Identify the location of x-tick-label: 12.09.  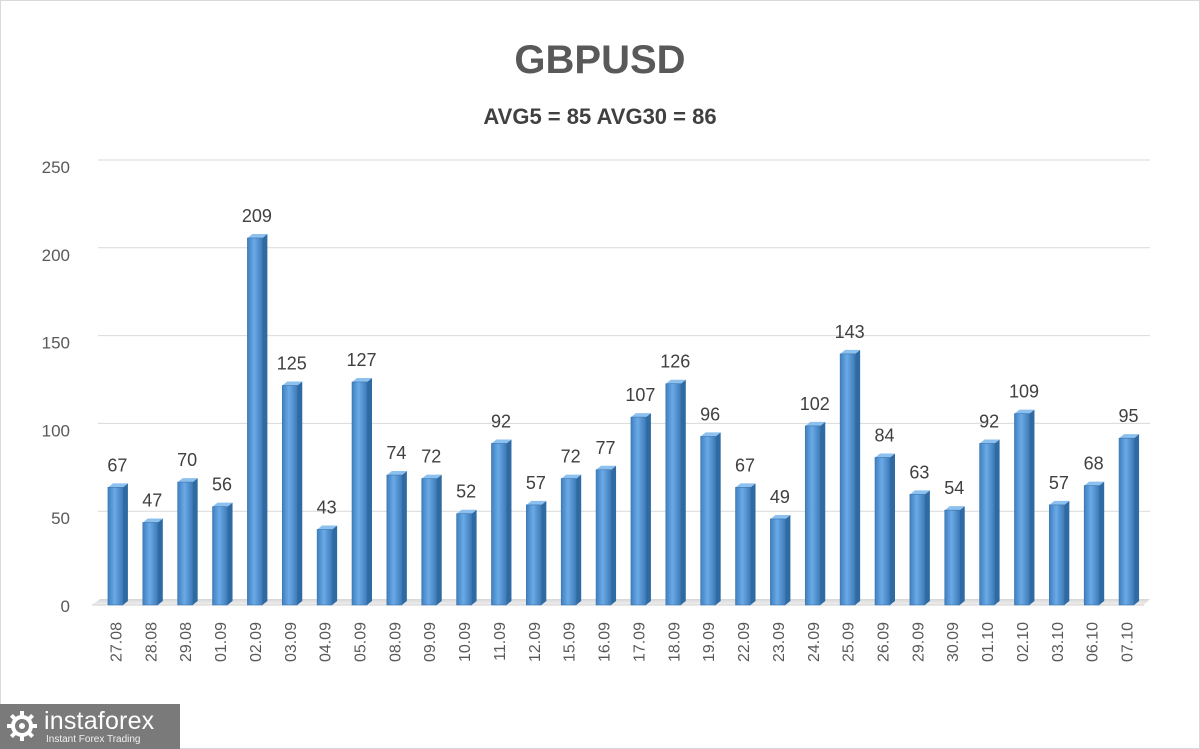
(535, 642).